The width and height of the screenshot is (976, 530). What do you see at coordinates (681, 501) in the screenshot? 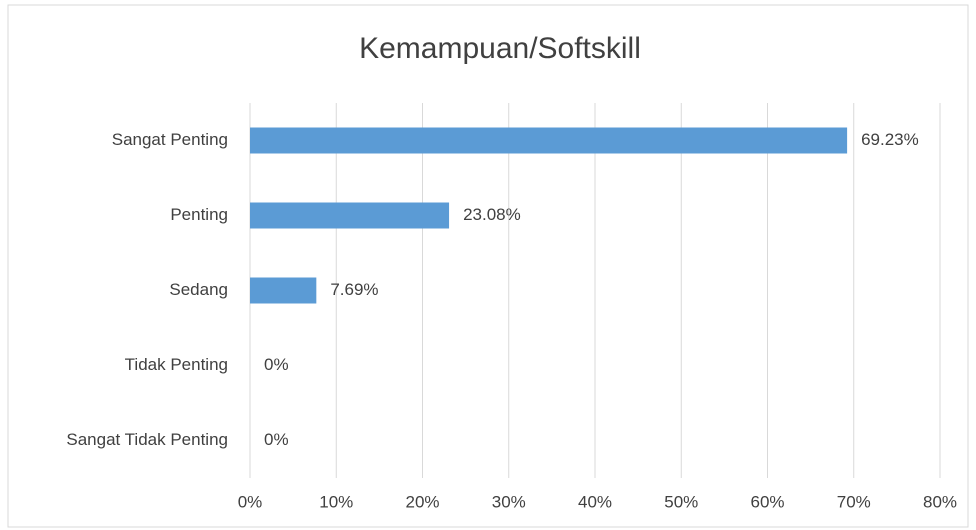
I see `x-tick-label: 50%` at bounding box center [681, 501].